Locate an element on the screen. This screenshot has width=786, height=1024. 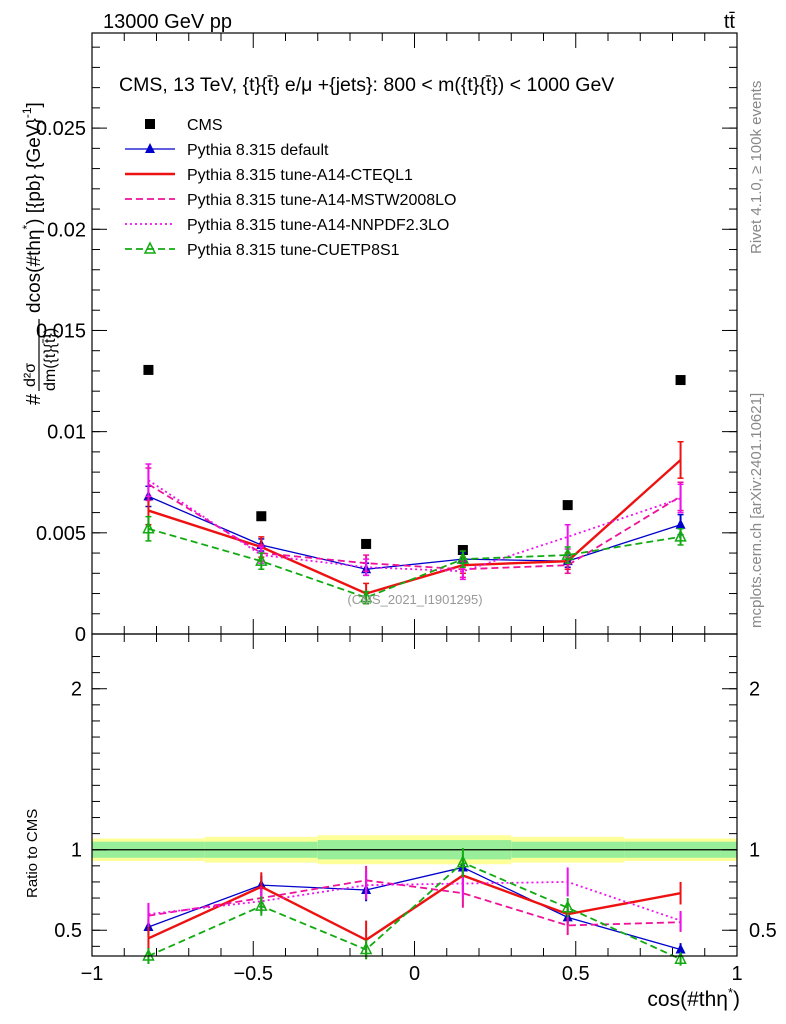
y-tick-label: 0.025 is located at coordinates (61, 129).